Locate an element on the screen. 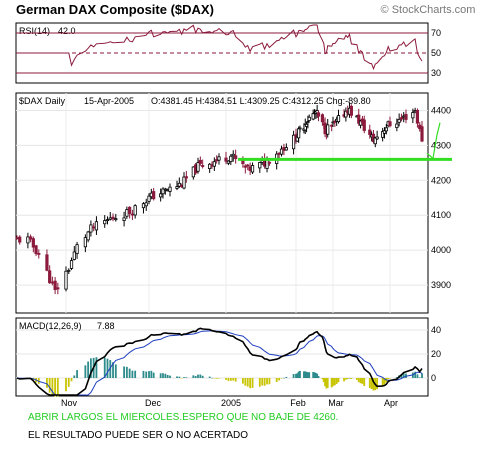 The height and width of the screenshot is (455, 490). x-tick-label: Nov is located at coordinates (69, 403).